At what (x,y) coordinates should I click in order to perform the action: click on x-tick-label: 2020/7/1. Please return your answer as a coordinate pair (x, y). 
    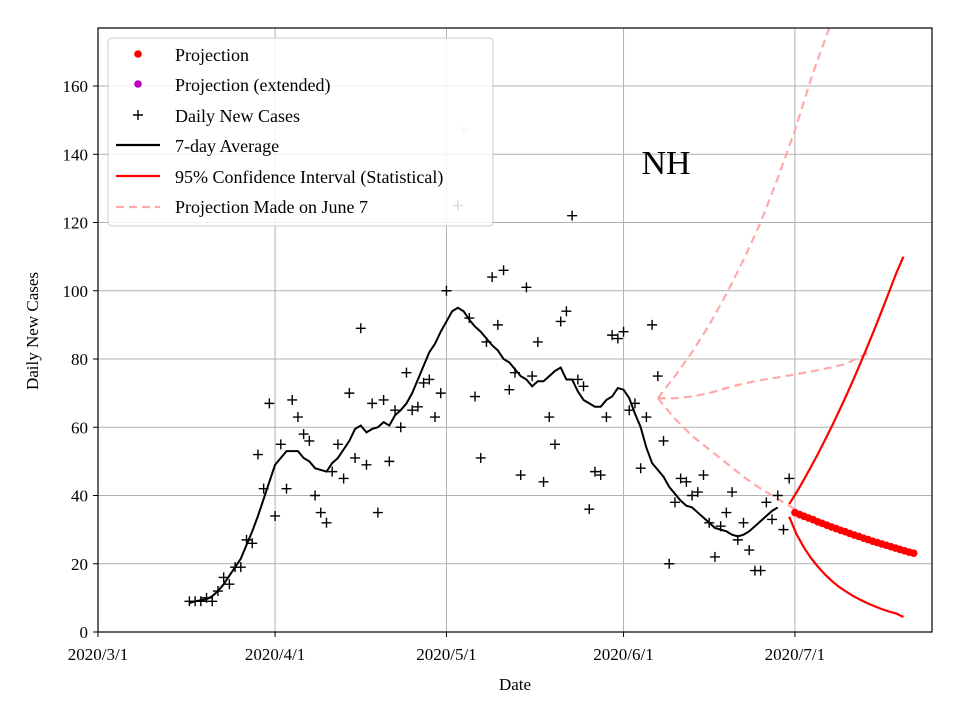
    Looking at the image, I should click on (795, 654).